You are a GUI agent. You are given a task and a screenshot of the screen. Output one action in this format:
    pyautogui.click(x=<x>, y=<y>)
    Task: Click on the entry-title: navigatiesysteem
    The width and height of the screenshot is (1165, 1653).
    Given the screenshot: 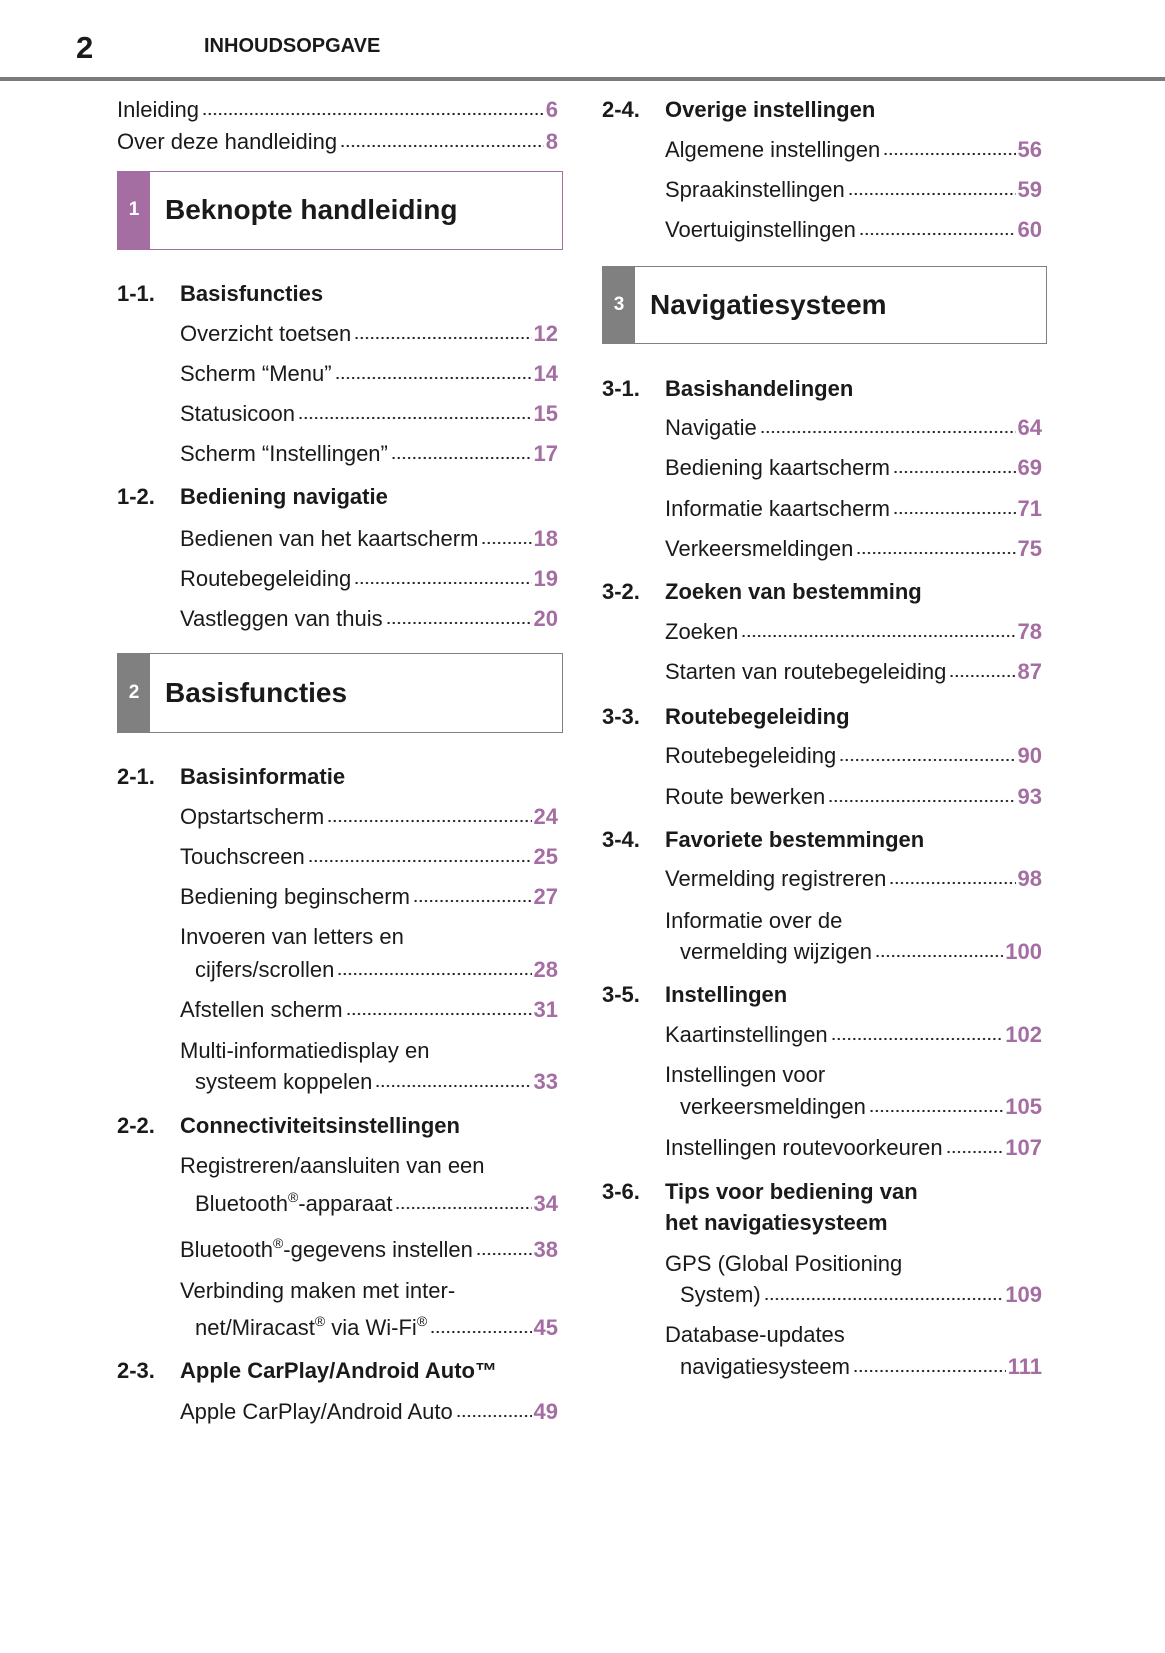 What is the action you would take?
    pyautogui.click(x=765, y=1367)
    